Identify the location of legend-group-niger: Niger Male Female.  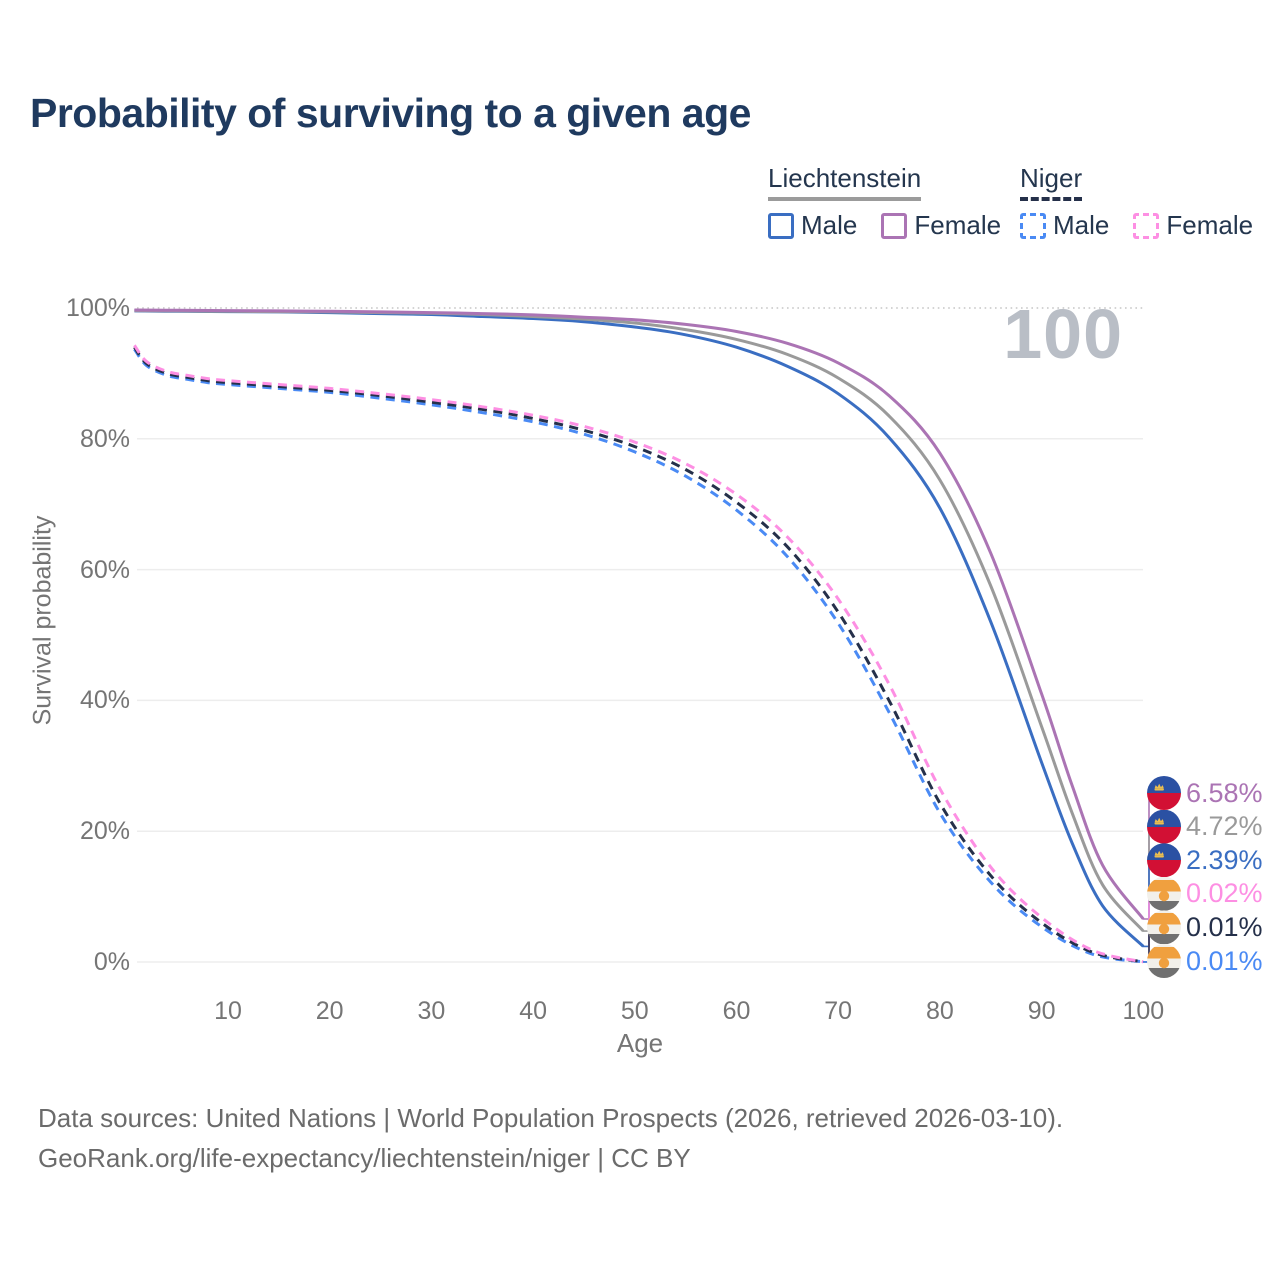
(1136, 202).